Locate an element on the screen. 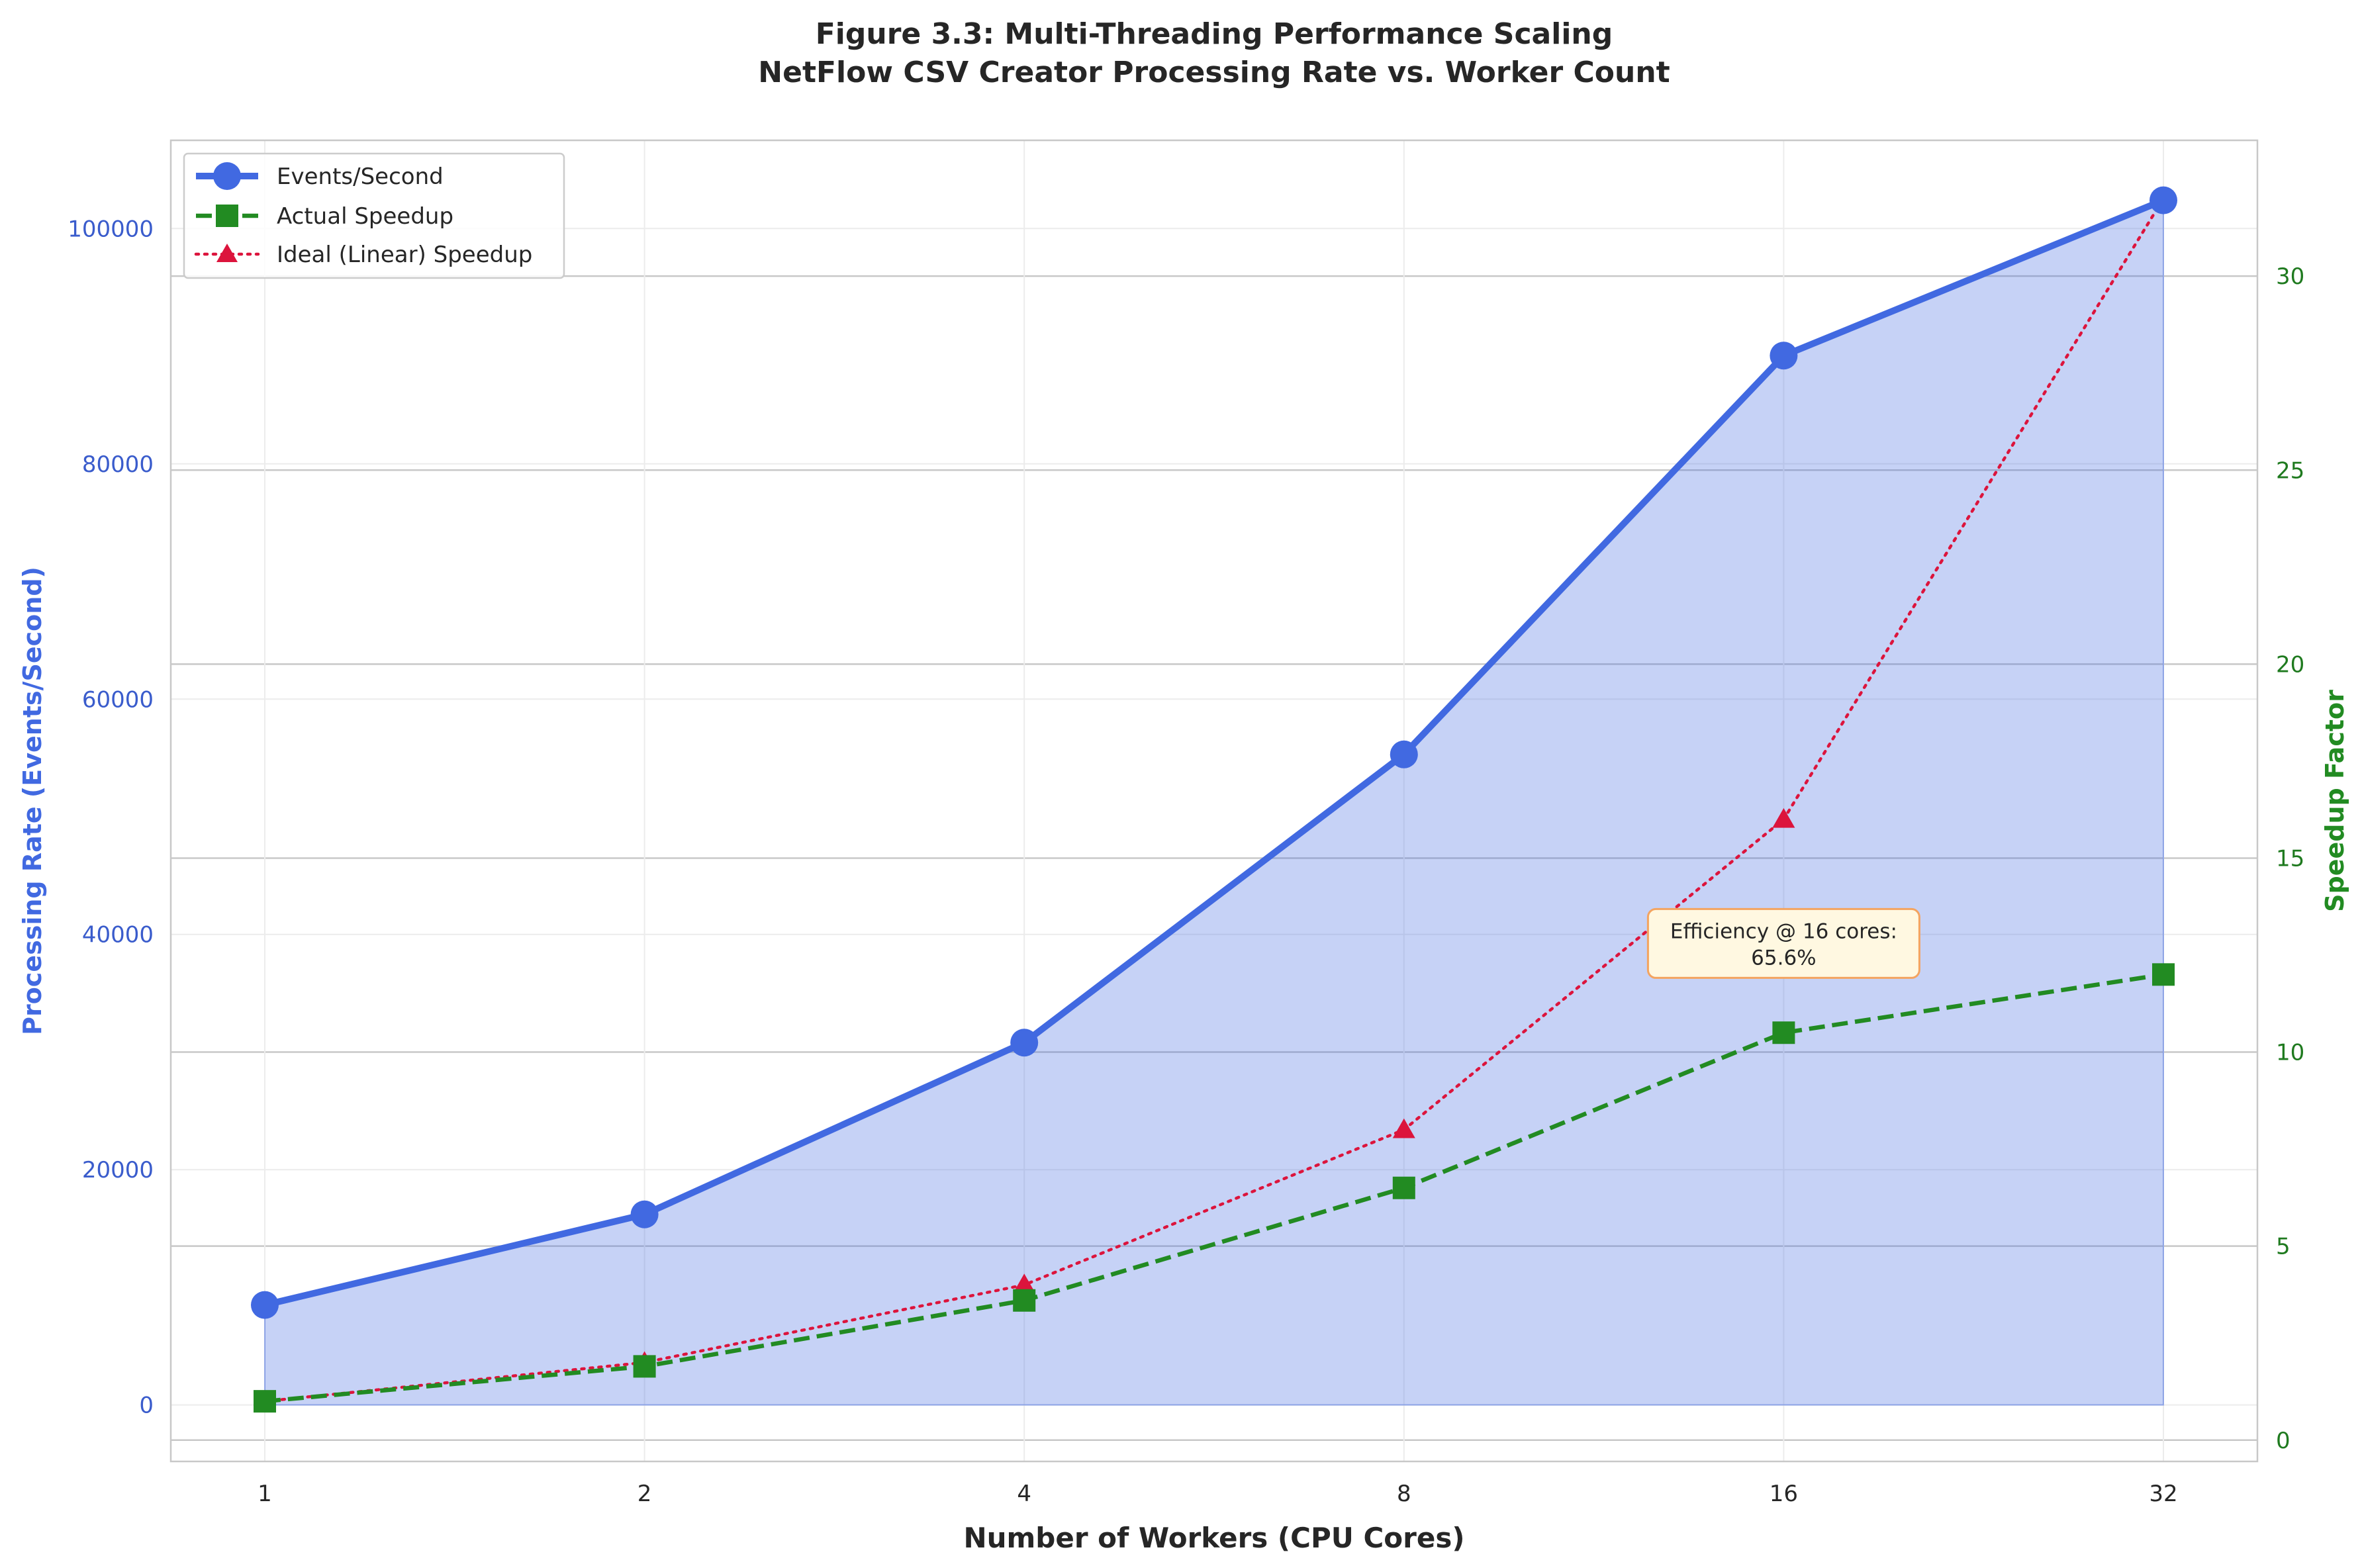 This screenshot has height=1568, width=2362. right-axis-ticks: 0 5 10 15 20 25 30 is located at coordinates (2290, 858).